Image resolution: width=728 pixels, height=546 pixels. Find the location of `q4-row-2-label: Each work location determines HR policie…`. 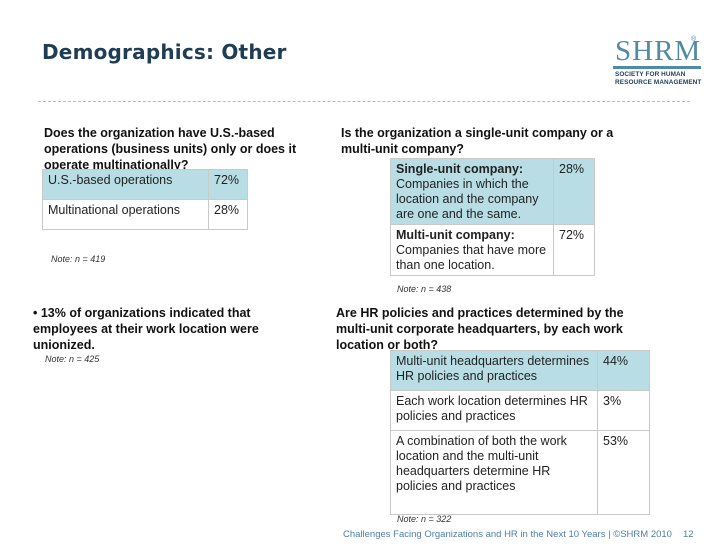

q4-row-2-label: Each work location determines HR policie… is located at coordinates (494, 410).